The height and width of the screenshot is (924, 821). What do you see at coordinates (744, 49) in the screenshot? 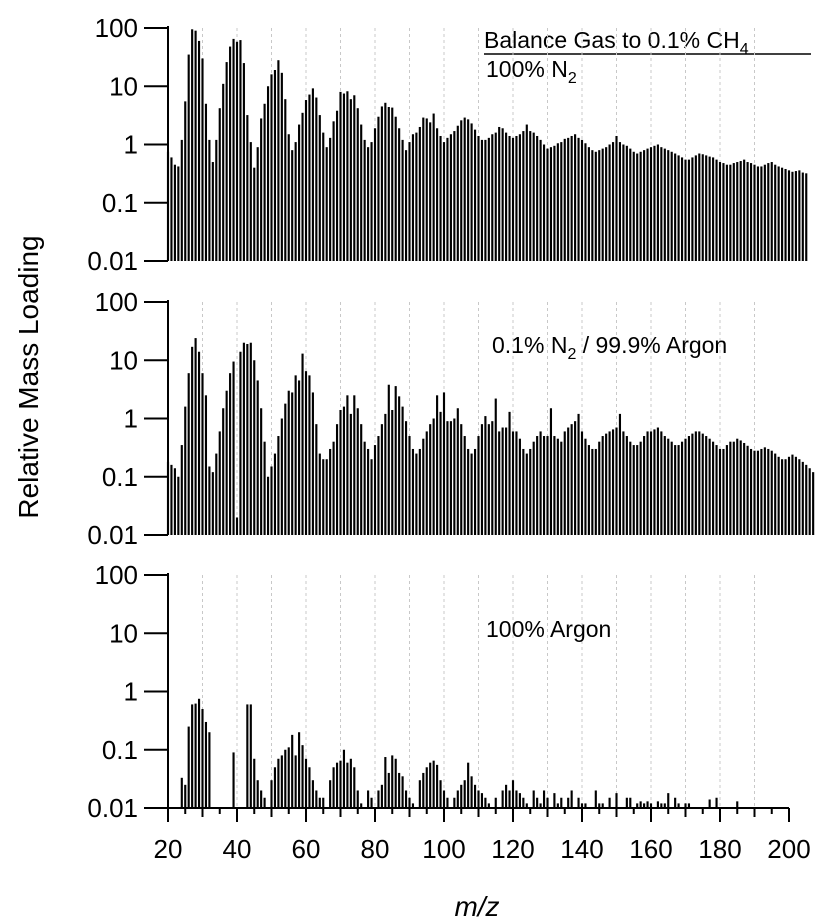
I see `legend-title-subscript: 4` at bounding box center [744, 49].